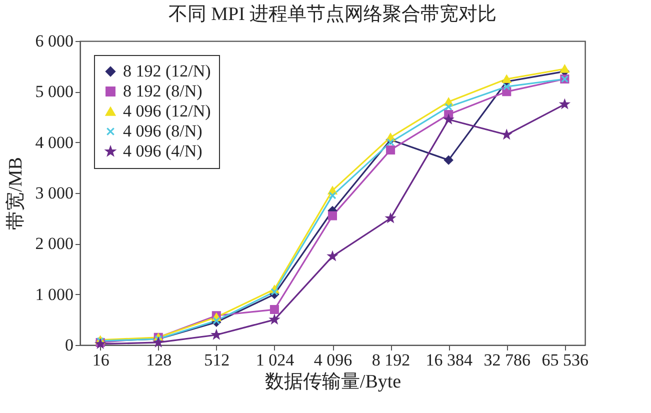 The width and height of the screenshot is (651, 413). I want to click on legend-label: 8 192 (8/N), so click(162, 91).